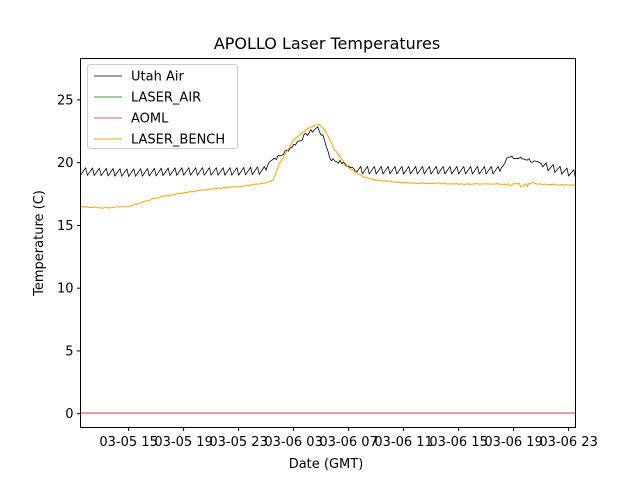 The width and height of the screenshot is (640, 480). Describe the element at coordinates (65, 163) in the screenshot. I see `y-tick-label: 20` at that location.